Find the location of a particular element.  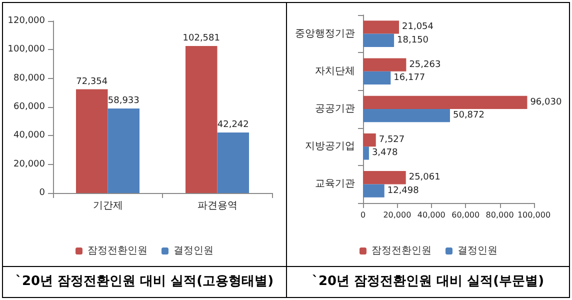

x-tick-label: 100,000 is located at coordinates (533, 215).